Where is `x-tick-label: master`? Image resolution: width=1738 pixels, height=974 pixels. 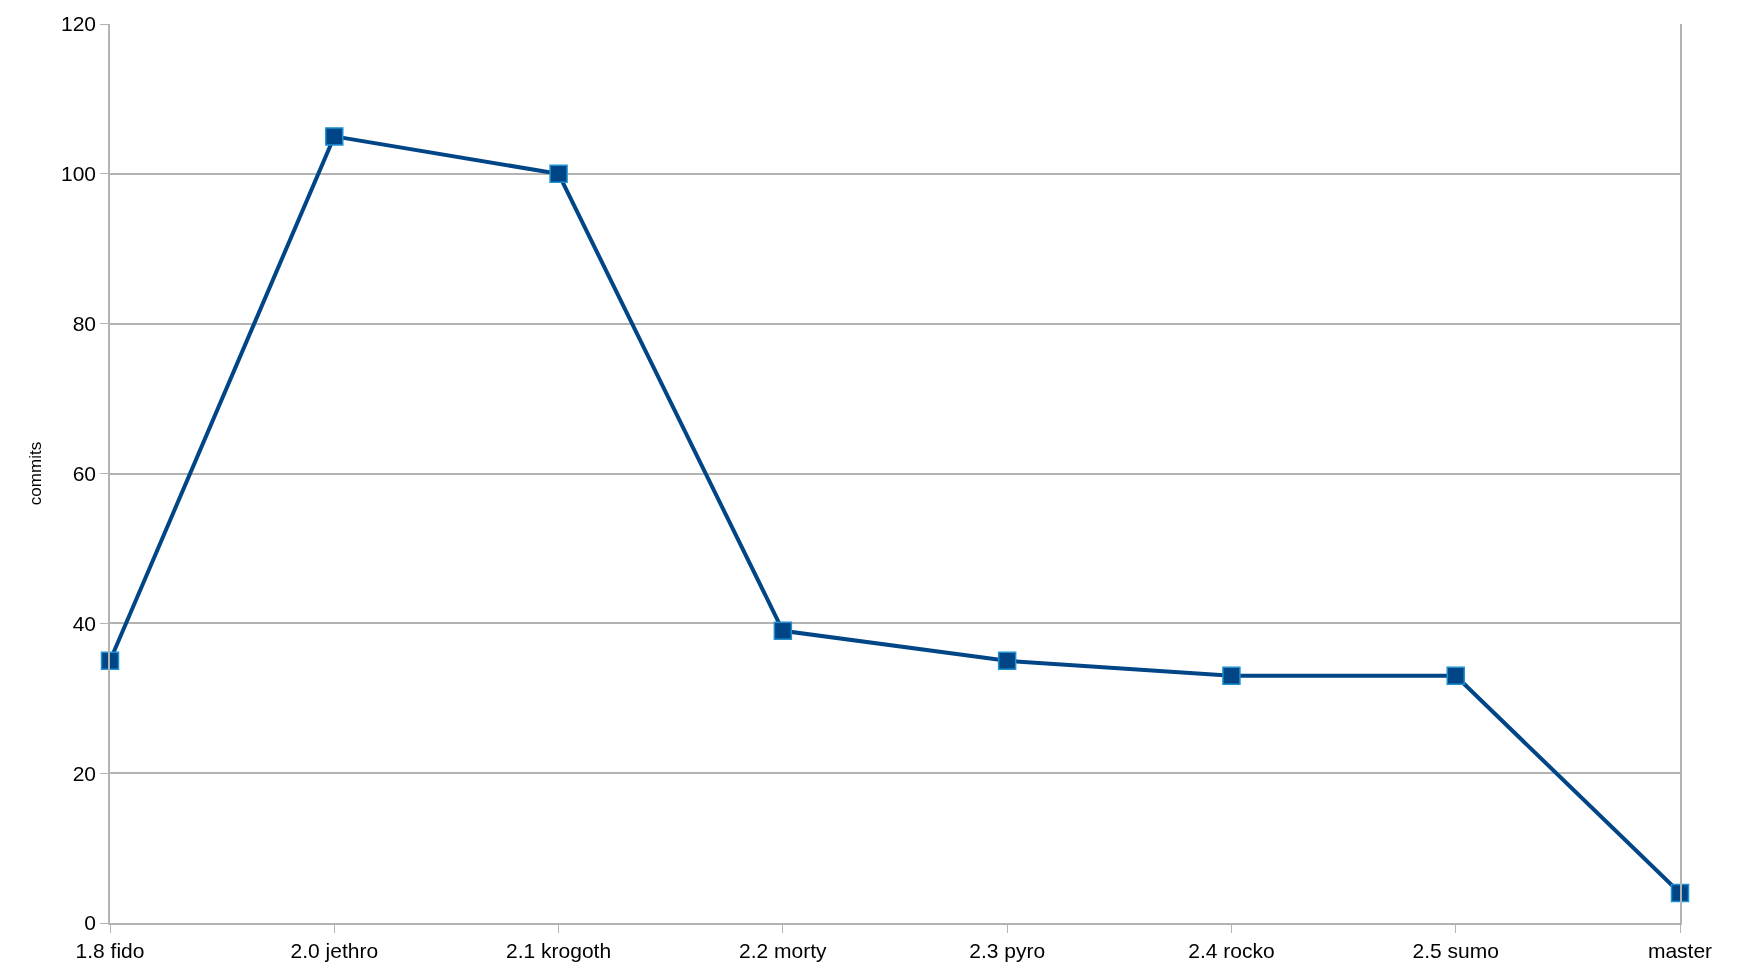
x-tick-label: master is located at coordinates (1680, 950).